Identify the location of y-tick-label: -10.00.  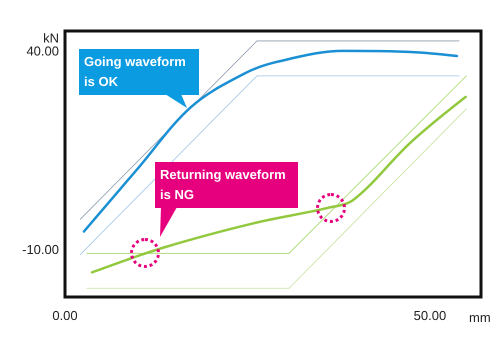
(40, 249).